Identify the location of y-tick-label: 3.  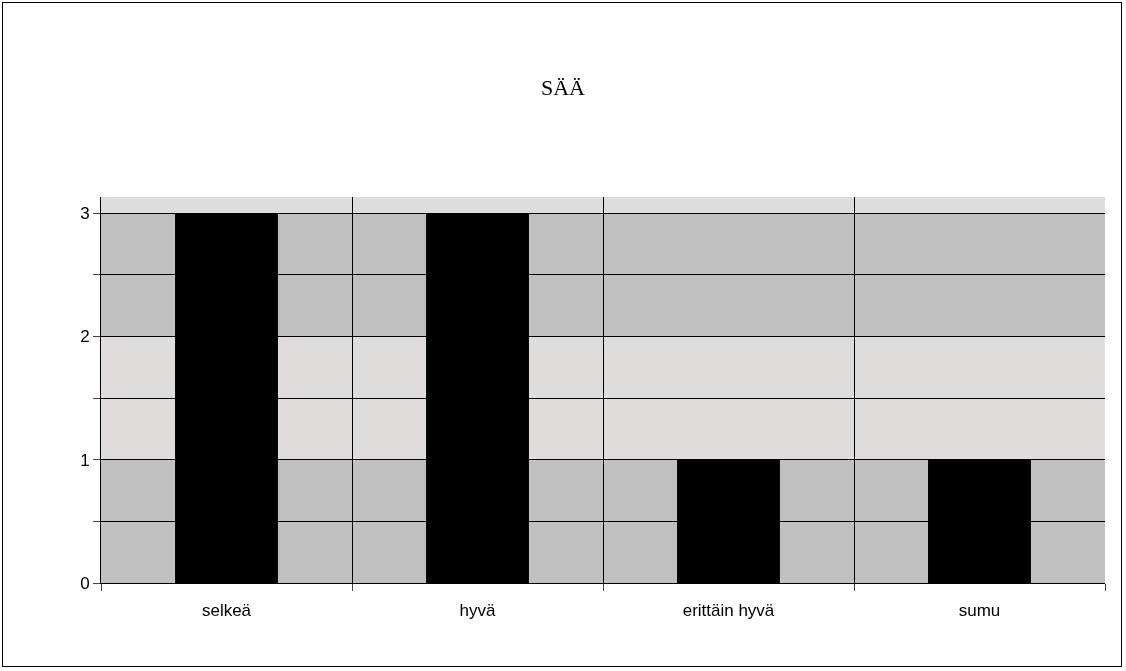
(85, 213).